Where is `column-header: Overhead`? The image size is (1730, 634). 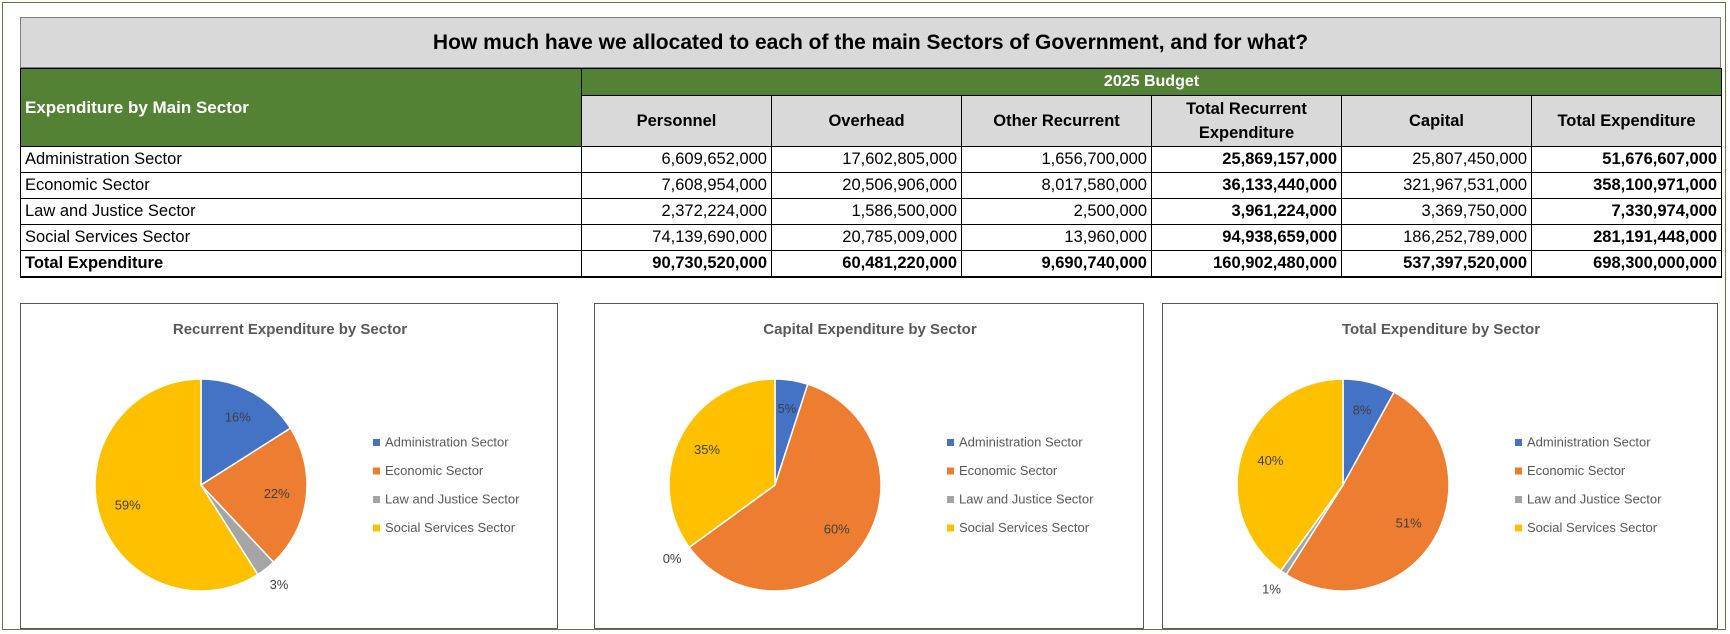
column-header: Overhead is located at coordinates (866, 121).